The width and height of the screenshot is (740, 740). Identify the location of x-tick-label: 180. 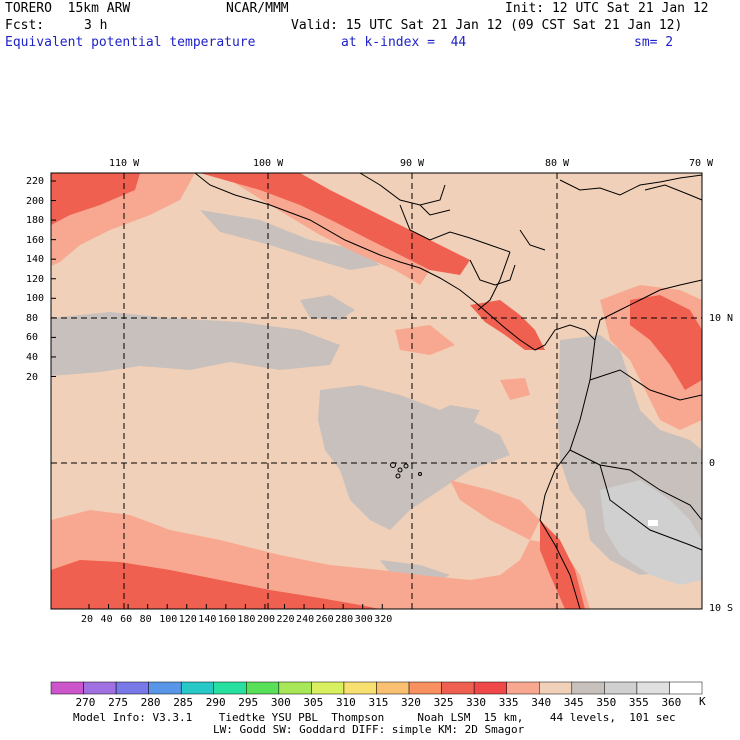
(246, 619).